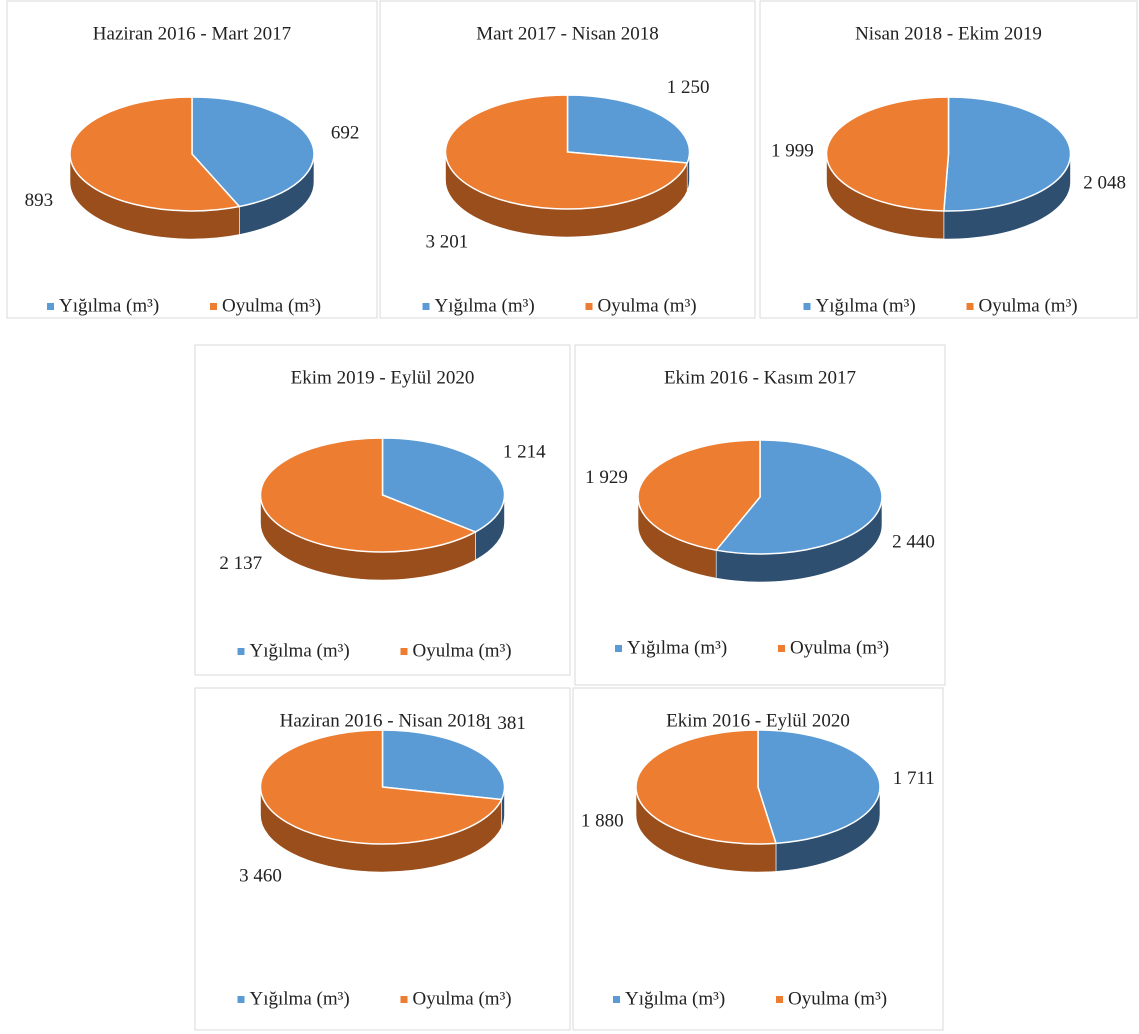 Image resolution: width=1139 pixels, height=1034 pixels. Describe the element at coordinates (948, 33) in the screenshot. I see `chart-title: Nisan 2018 - Ekim 2019` at that location.